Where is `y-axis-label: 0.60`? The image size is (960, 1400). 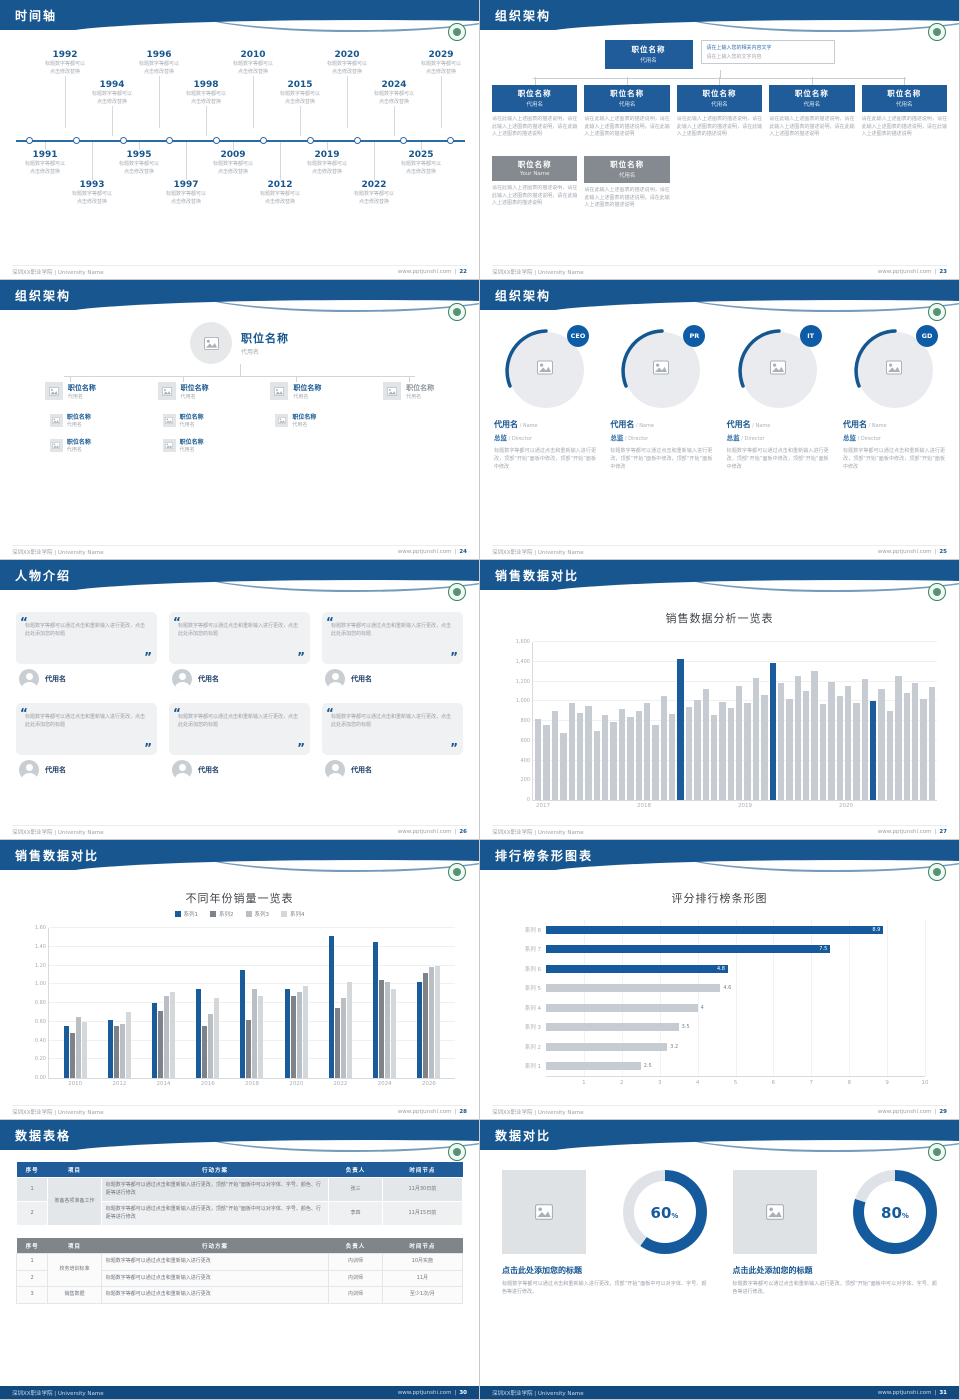 y-axis-label: 0.60 is located at coordinates (40, 1021).